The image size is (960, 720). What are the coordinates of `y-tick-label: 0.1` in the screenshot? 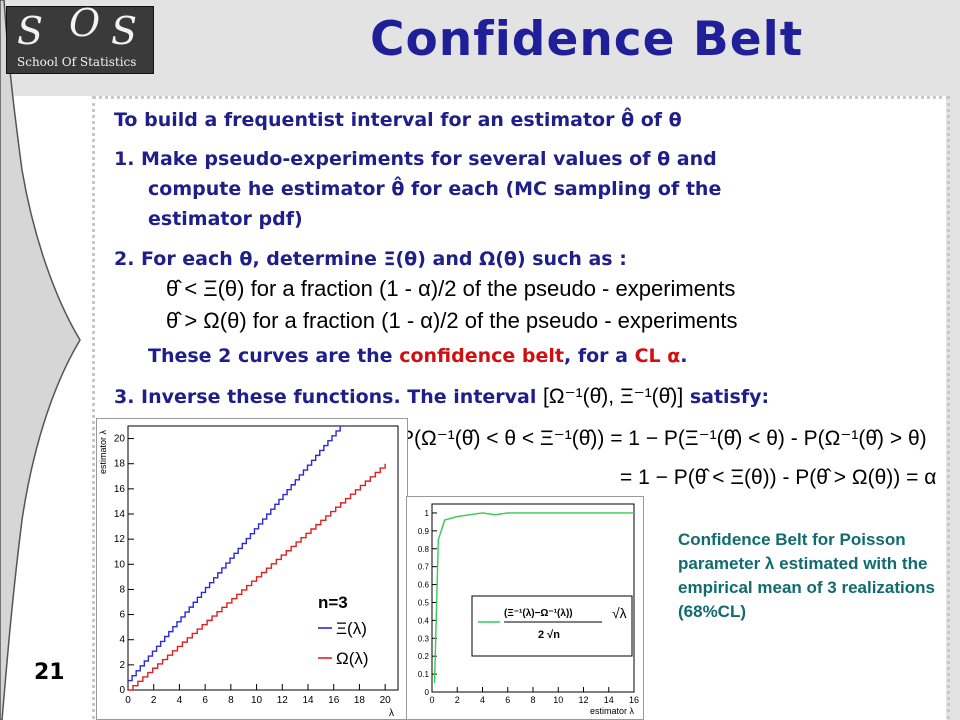 It's located at (424, 674).